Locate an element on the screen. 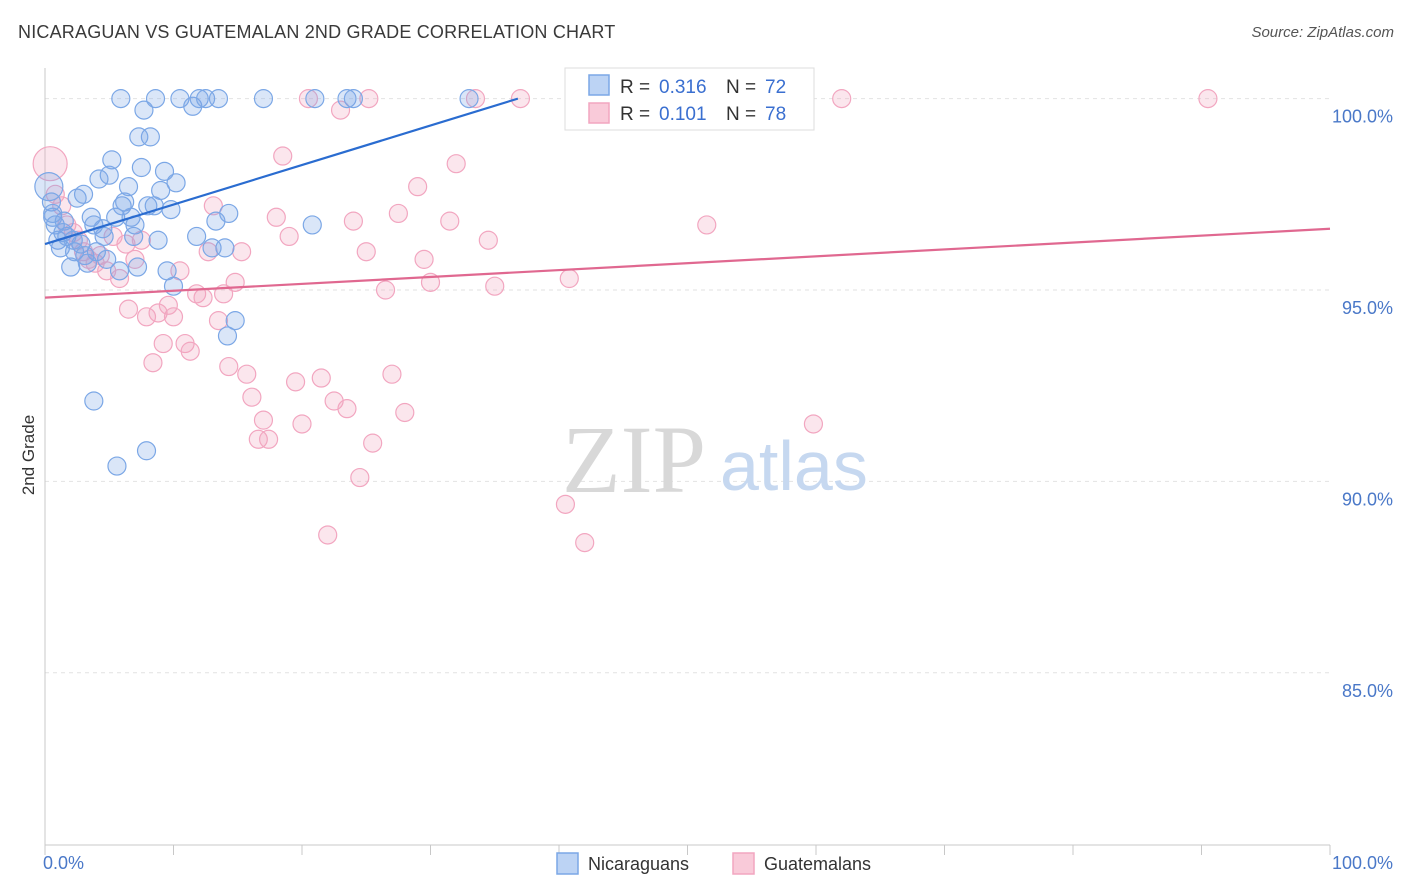 The height and width of the screenshot is (892, 1406). x-tick-labels: 0.0% 100.0% is located at coordinates (718, 863).